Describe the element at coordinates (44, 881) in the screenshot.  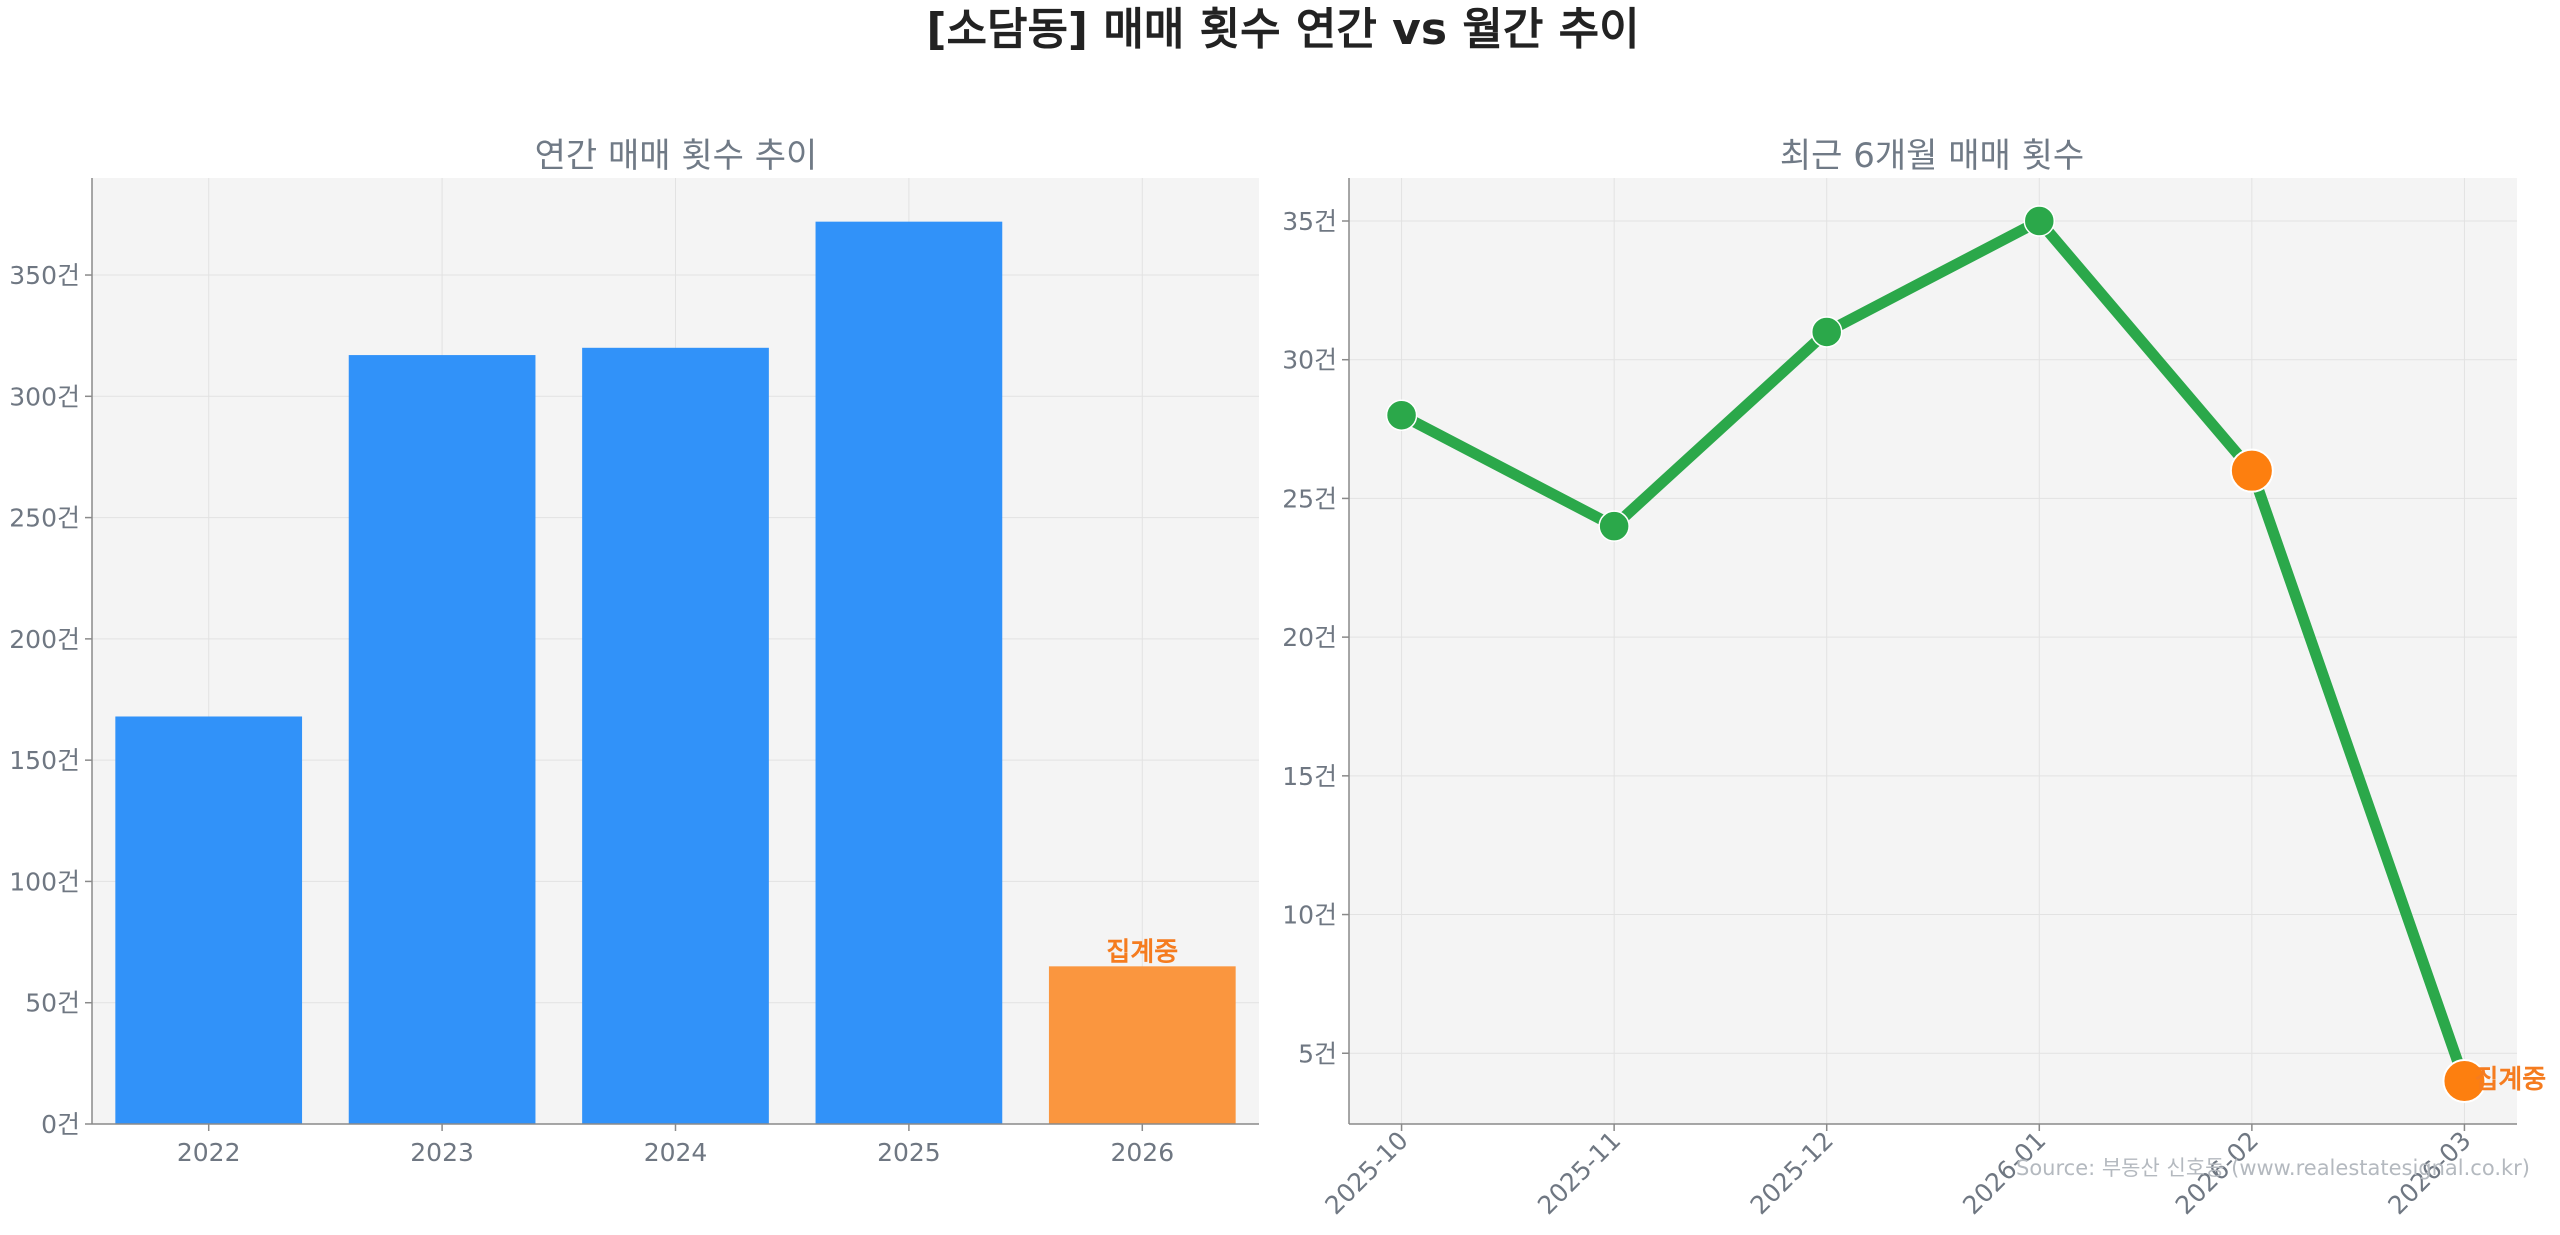
I see `y-tick-label: 100건` at that location.